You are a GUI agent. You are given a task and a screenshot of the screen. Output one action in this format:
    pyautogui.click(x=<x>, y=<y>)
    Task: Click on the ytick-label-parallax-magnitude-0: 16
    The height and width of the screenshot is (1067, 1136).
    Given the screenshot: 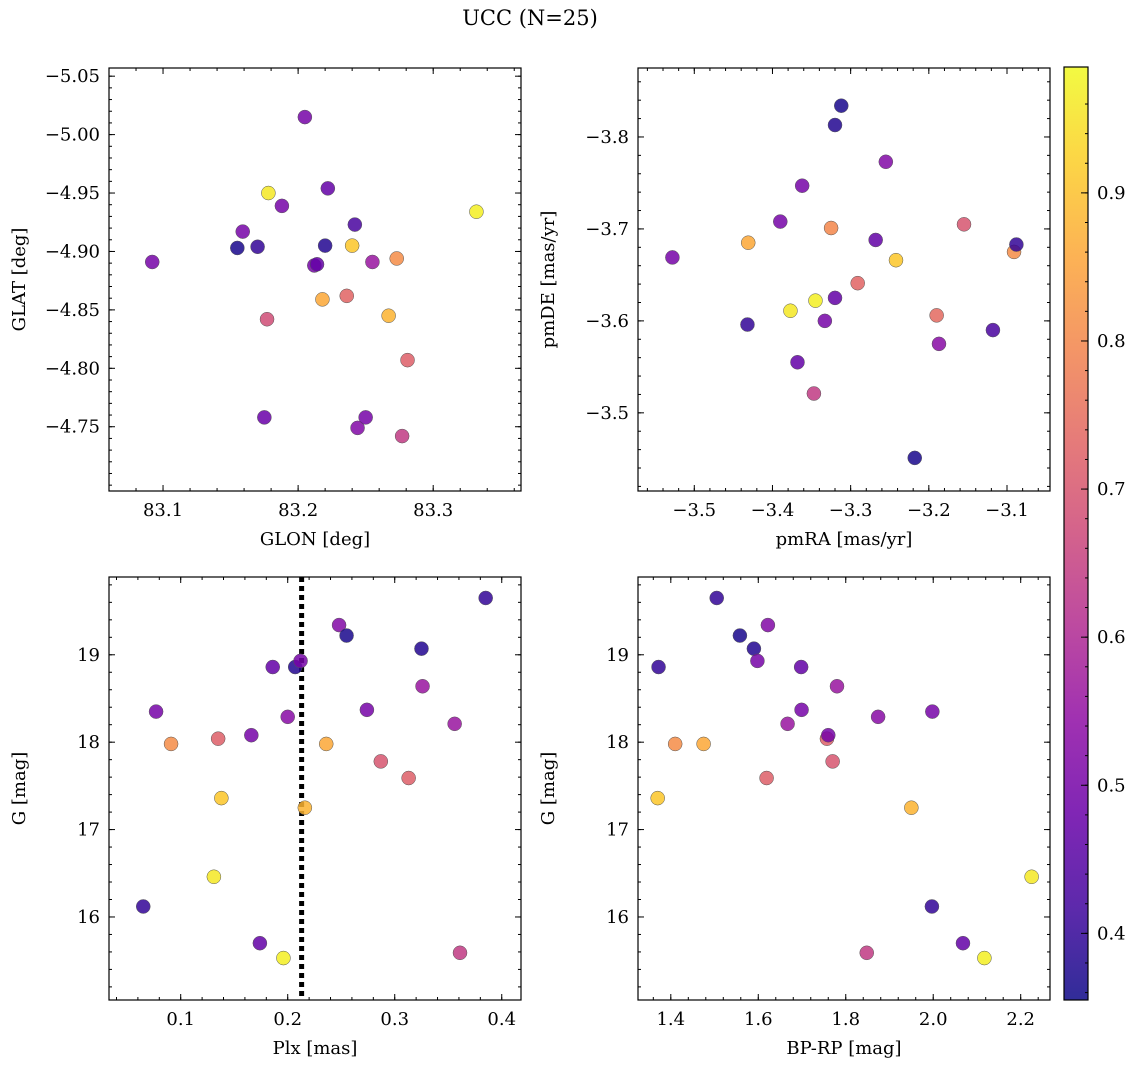 What is the action you would take?
    pyautogui.click(x=88, y=917)
    